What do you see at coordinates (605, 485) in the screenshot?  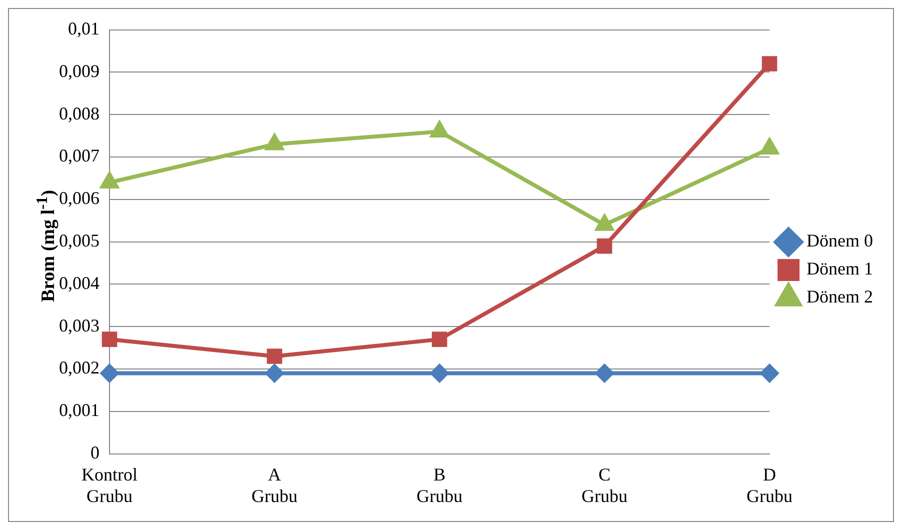 I see `x-tick-label: C Grubu` at bounding box center [605, 485].